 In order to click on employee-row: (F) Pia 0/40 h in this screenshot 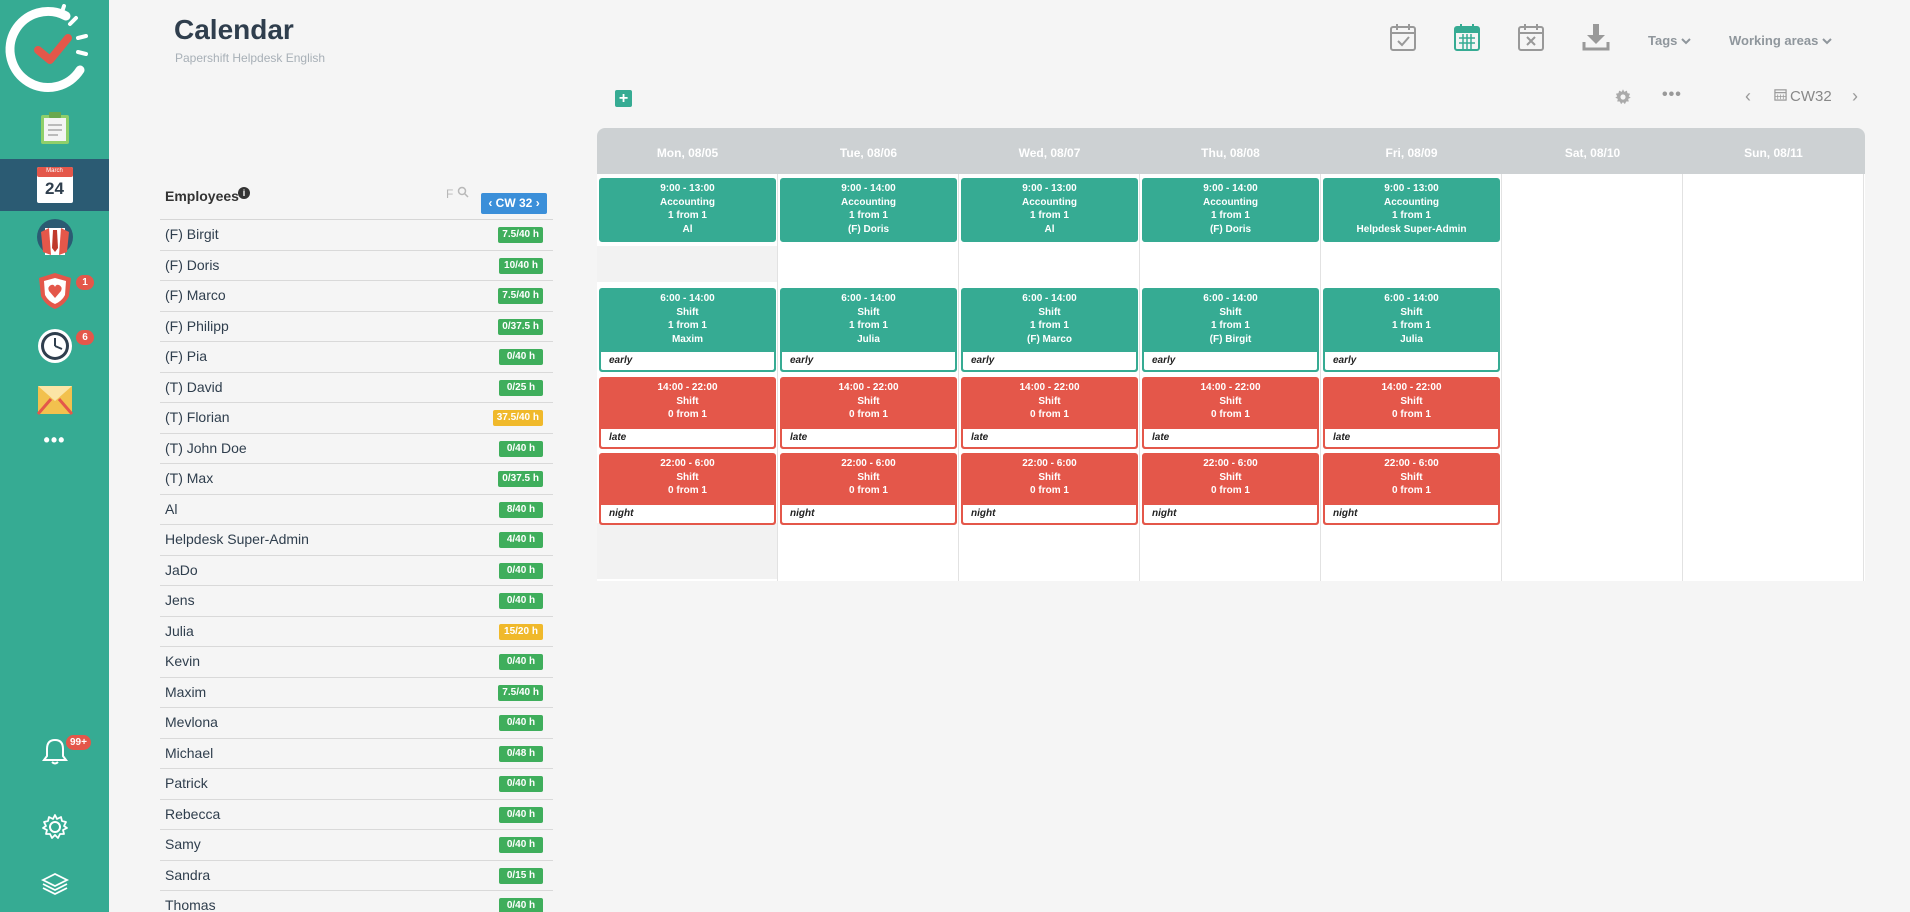, I will do `click(356, 357)`.